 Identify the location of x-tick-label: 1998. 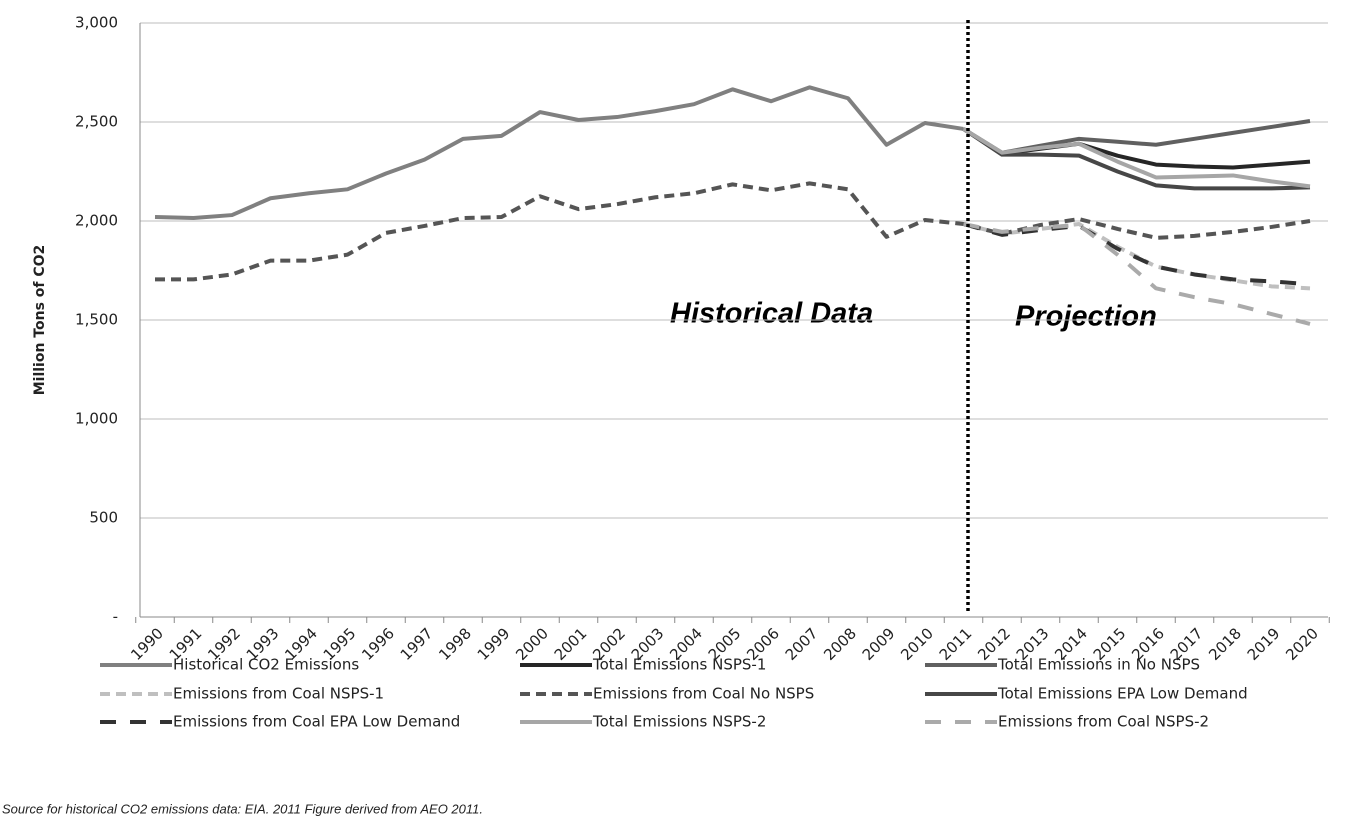
(455, 644).